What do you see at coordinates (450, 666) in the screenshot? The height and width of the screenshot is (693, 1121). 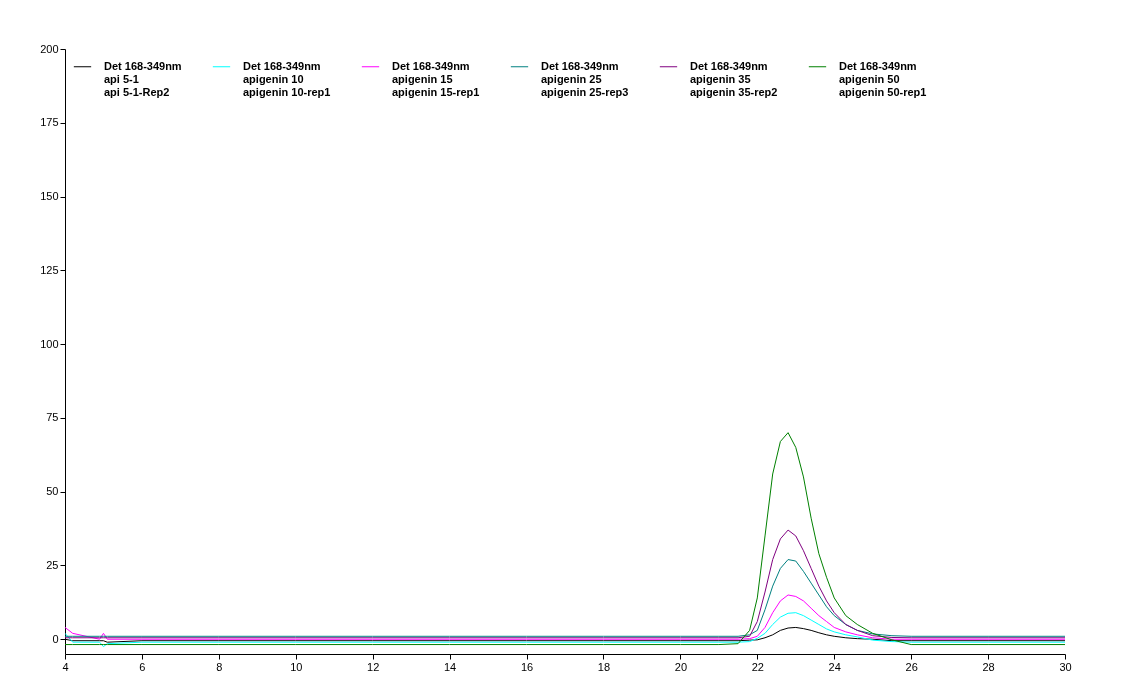 I see `x-tick-label: 14` at bounding box center [450, 666].